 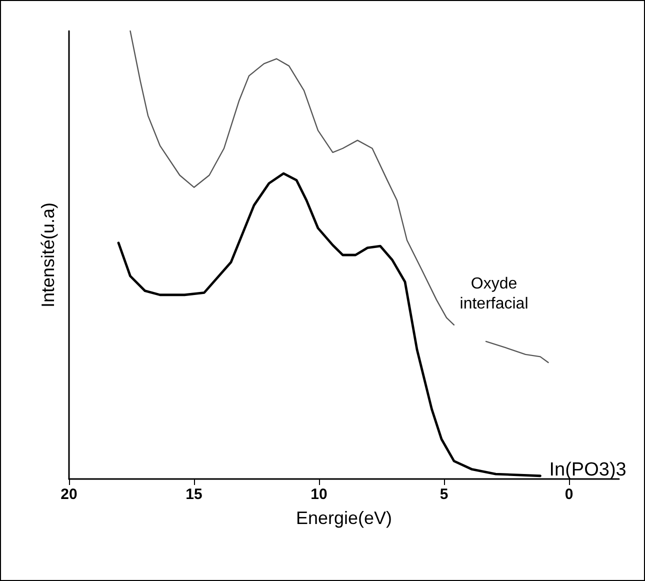 I want to click on x-tick-label: 15, so click(x=194, y=494).